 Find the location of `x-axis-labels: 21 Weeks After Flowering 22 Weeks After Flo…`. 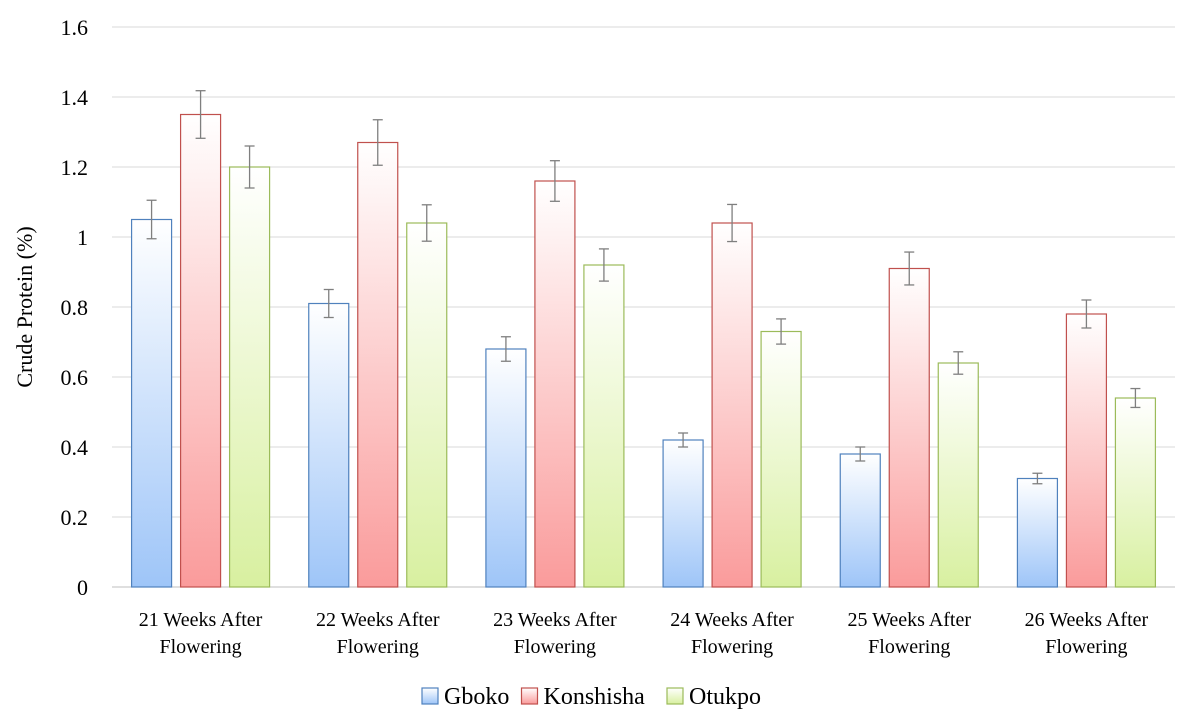

x-axis-labels: 21 Weeks After Flowering 22 Weeks After Flo… is located at coordinates (644, 633).